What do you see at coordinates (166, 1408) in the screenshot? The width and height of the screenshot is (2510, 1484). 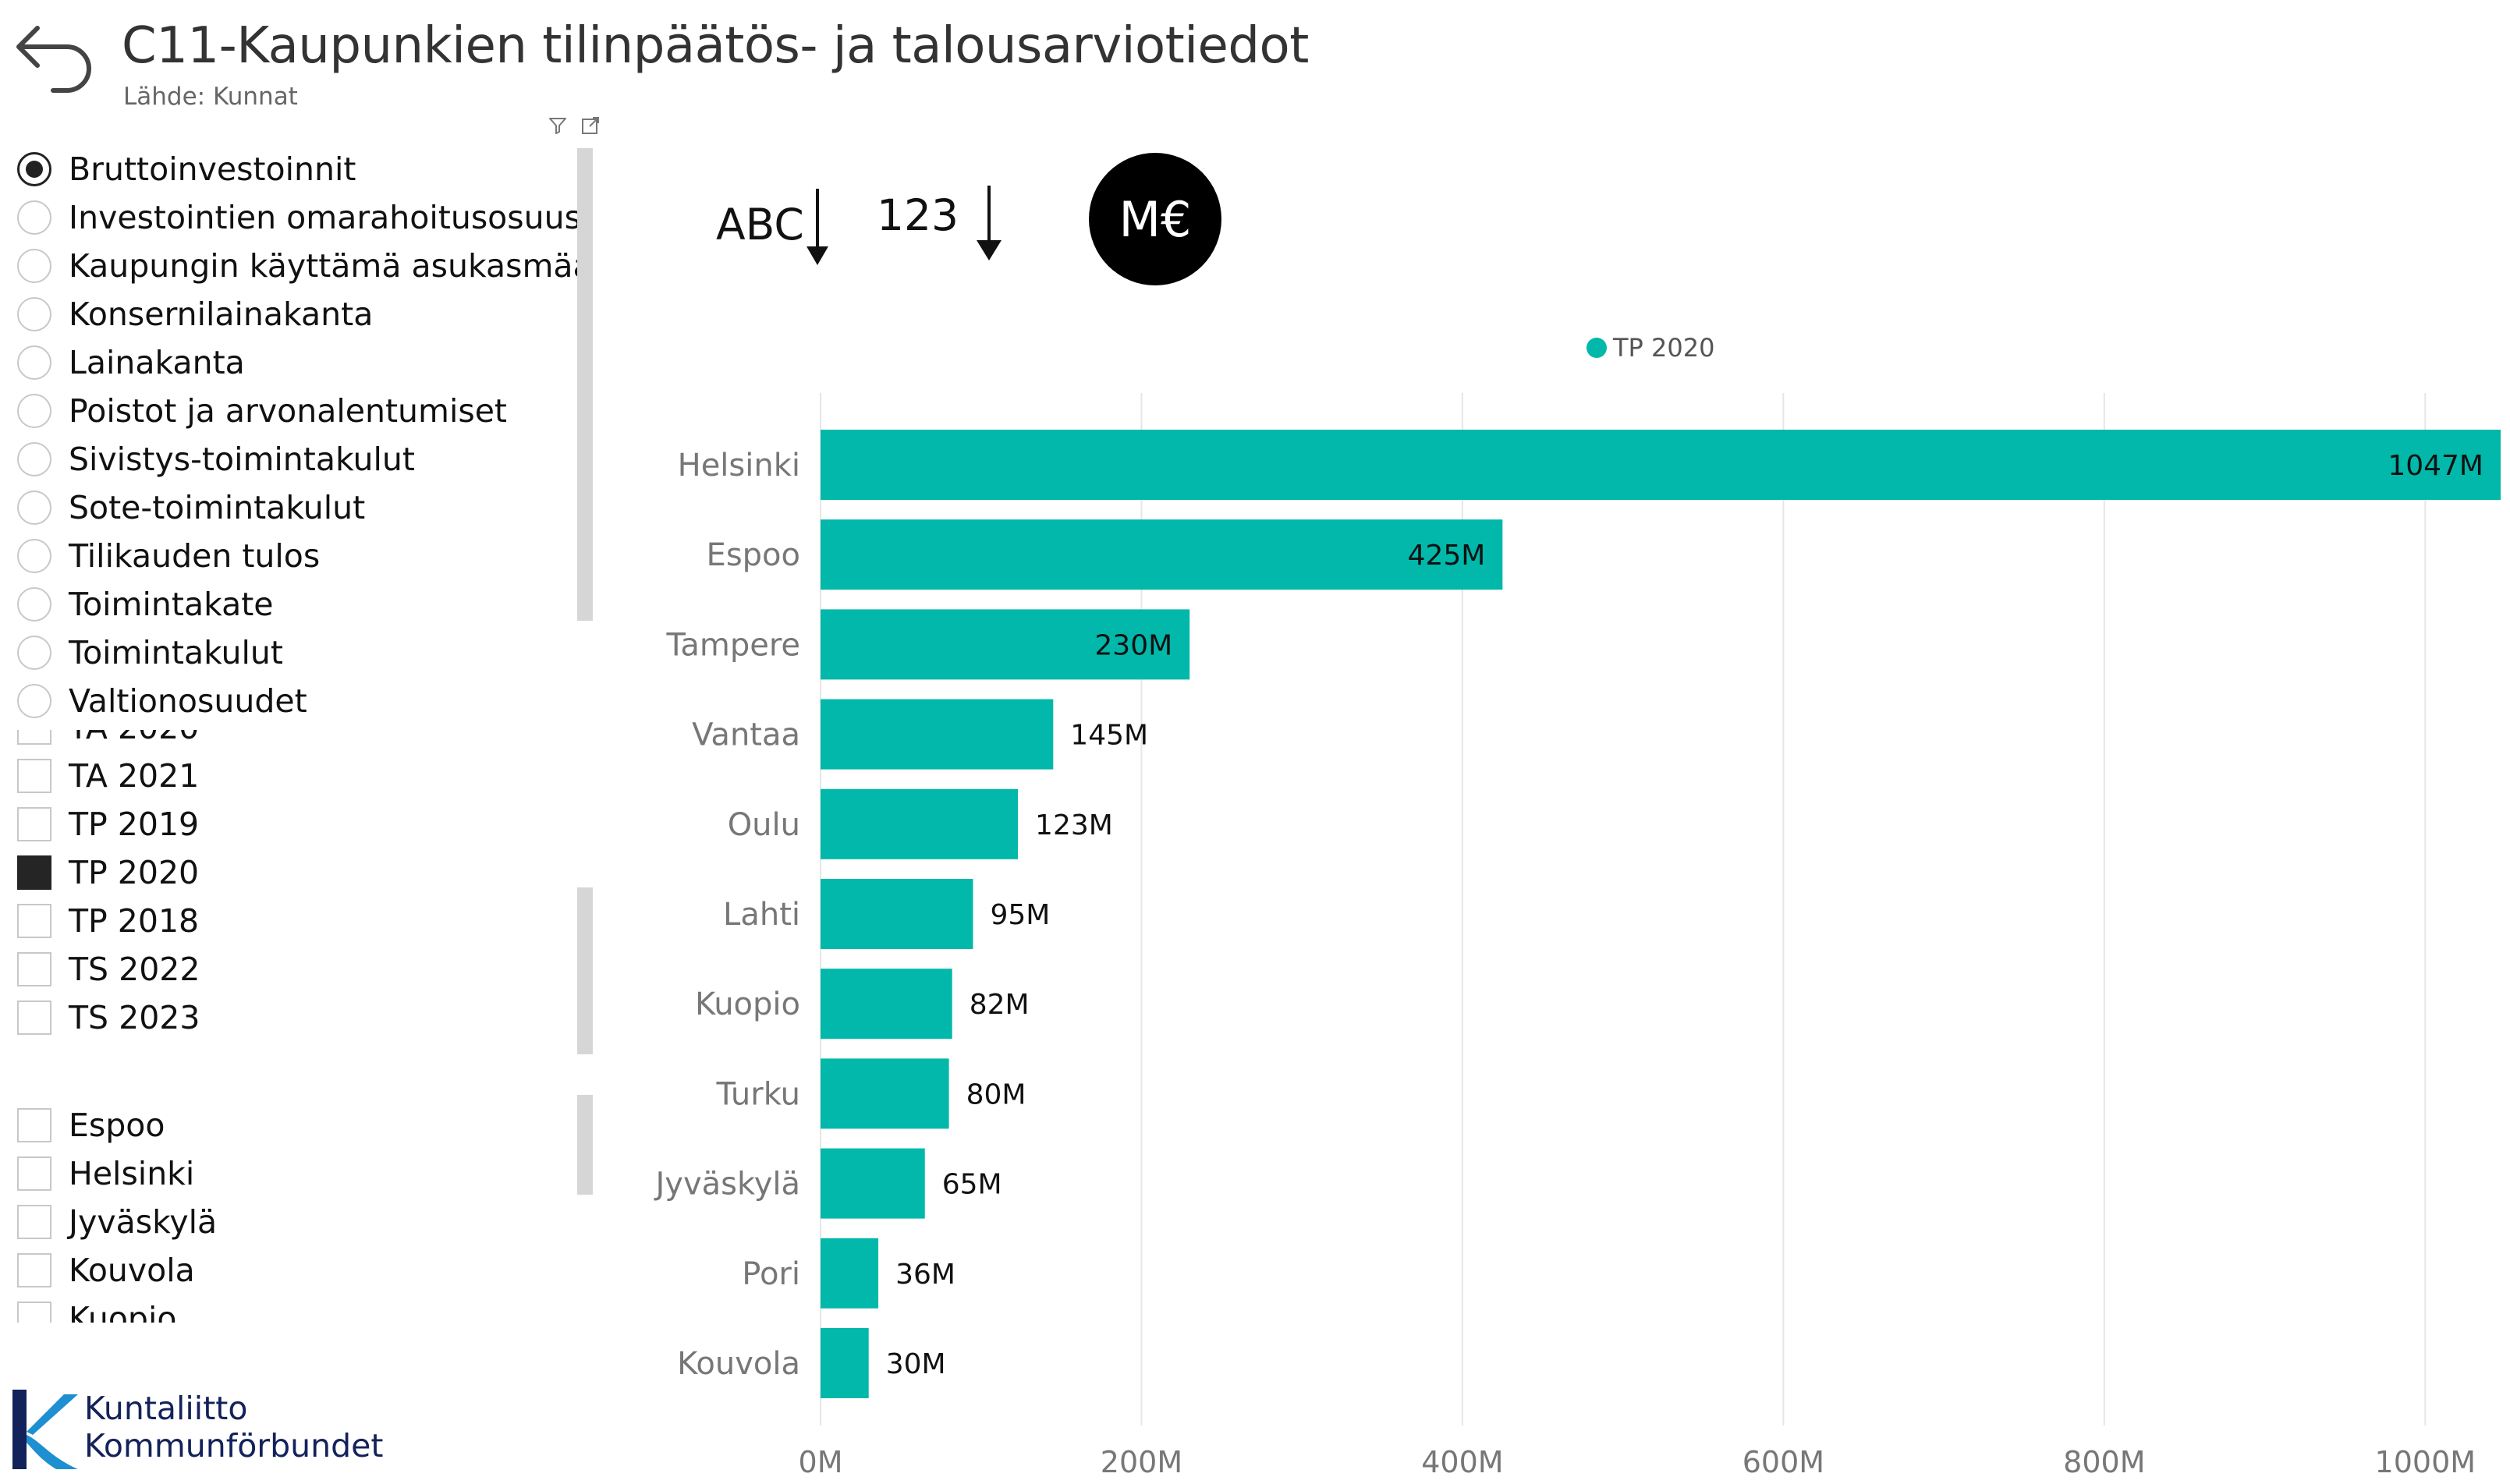 I see `logo-text-line1: Kuntaliitto` at bounding box center [166, 1408].